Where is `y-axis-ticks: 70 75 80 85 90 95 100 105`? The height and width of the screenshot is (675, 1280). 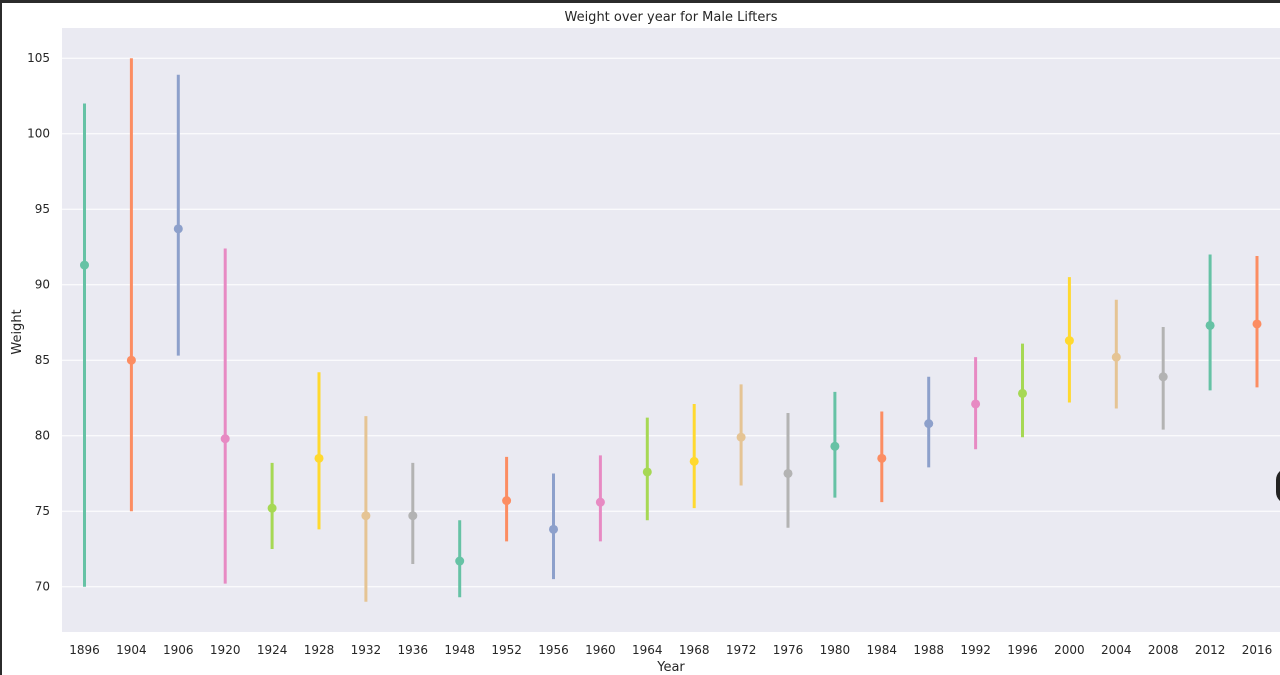
y-axis-ticks: 70 75 80 85 90 95 100 105 is located at coordinates (38, 322).